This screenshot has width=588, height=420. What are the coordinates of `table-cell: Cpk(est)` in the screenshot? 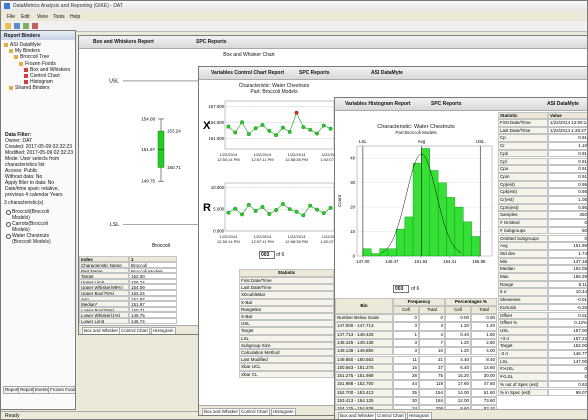 It's located at (523, 192).